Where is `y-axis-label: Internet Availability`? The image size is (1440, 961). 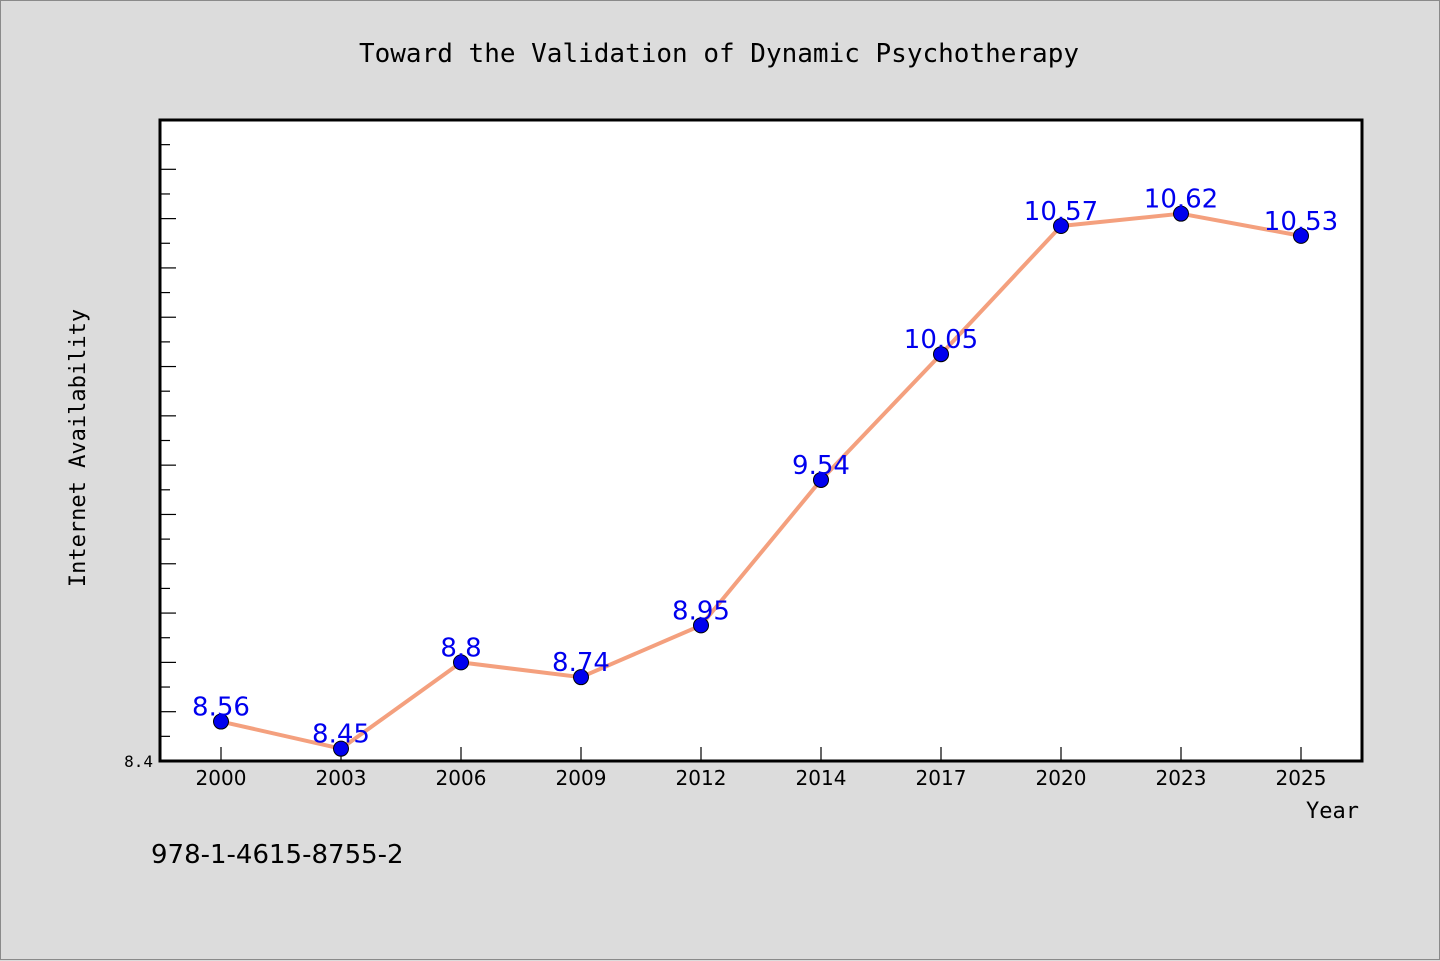
y-axis-label: Internet Availability is located at coordinates (78, 448).